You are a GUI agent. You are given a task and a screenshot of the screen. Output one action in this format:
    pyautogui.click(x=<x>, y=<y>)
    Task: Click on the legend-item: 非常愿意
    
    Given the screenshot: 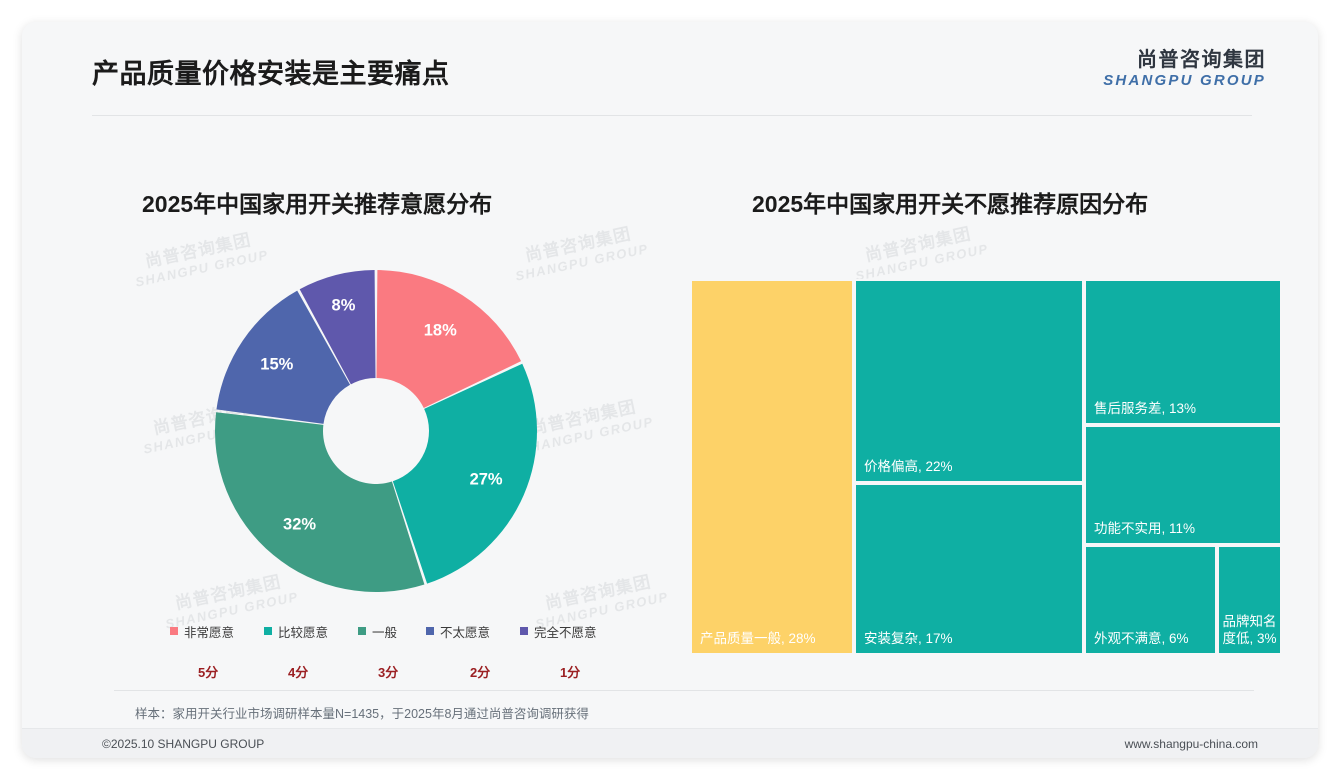 What is the action you would take?
    pyautogui.click(x=202, y=631)
    